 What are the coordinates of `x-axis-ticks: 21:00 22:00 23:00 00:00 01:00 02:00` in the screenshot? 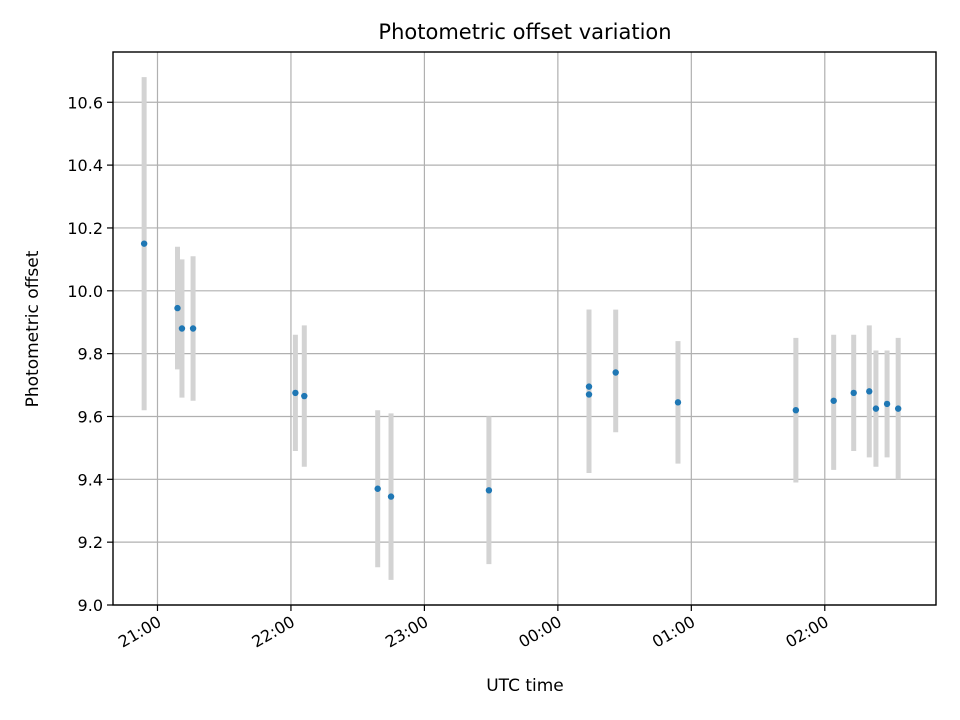 It's located at (473, 628).